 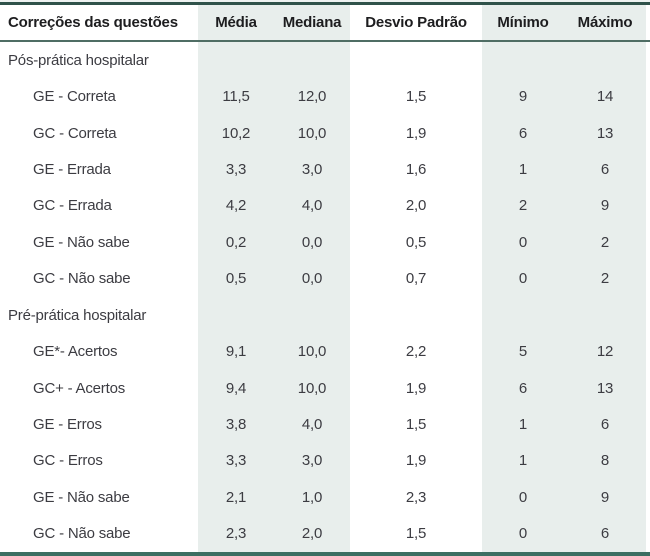 What do you see at coordinates (312, 497) in the screenshot?
I see `cell-mediana: 1,0` at bounding box center [312, 497].